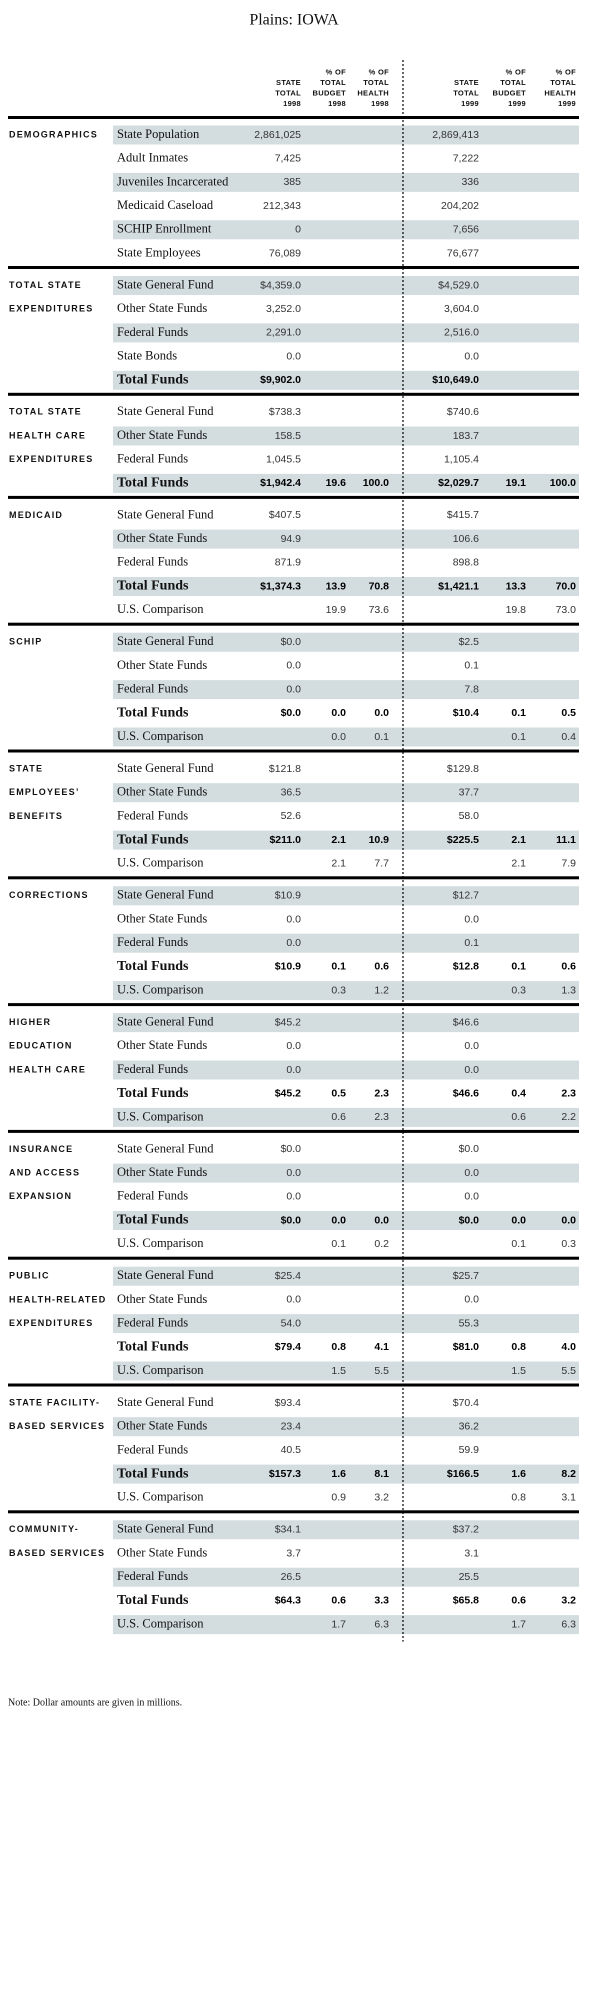  Describe the element at coordinates (466, 563) in the screenshot. I see `cell-value: 898.8` at that location.